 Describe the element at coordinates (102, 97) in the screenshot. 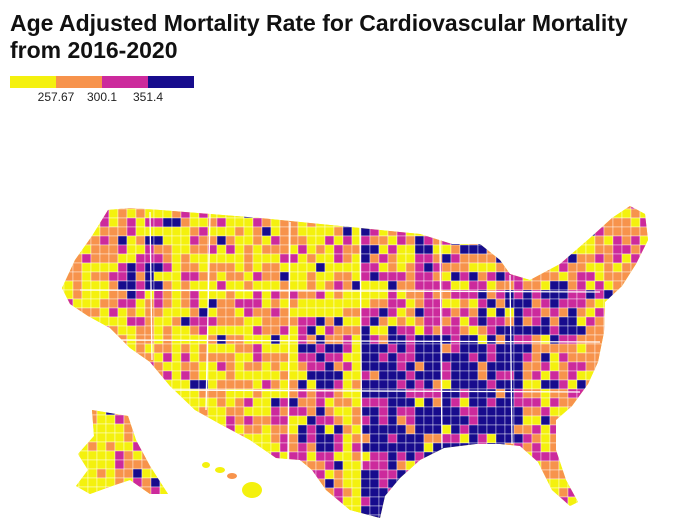

I see `legend-tick-2: 300.1` at that location.